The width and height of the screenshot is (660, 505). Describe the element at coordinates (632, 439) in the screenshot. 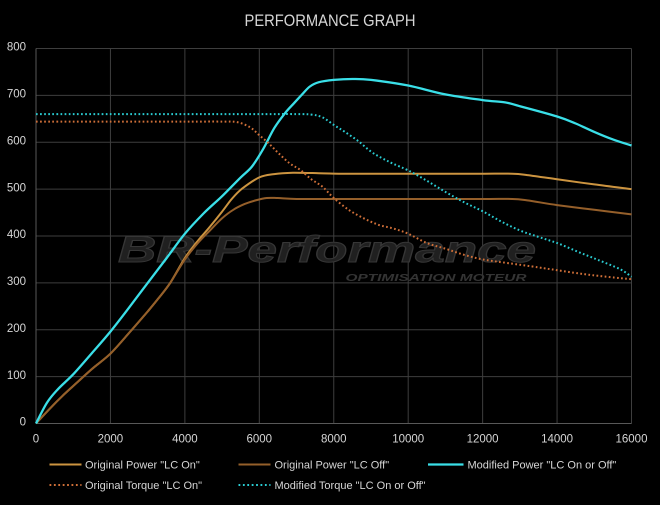

I see `svg-text: 16000` at that location.